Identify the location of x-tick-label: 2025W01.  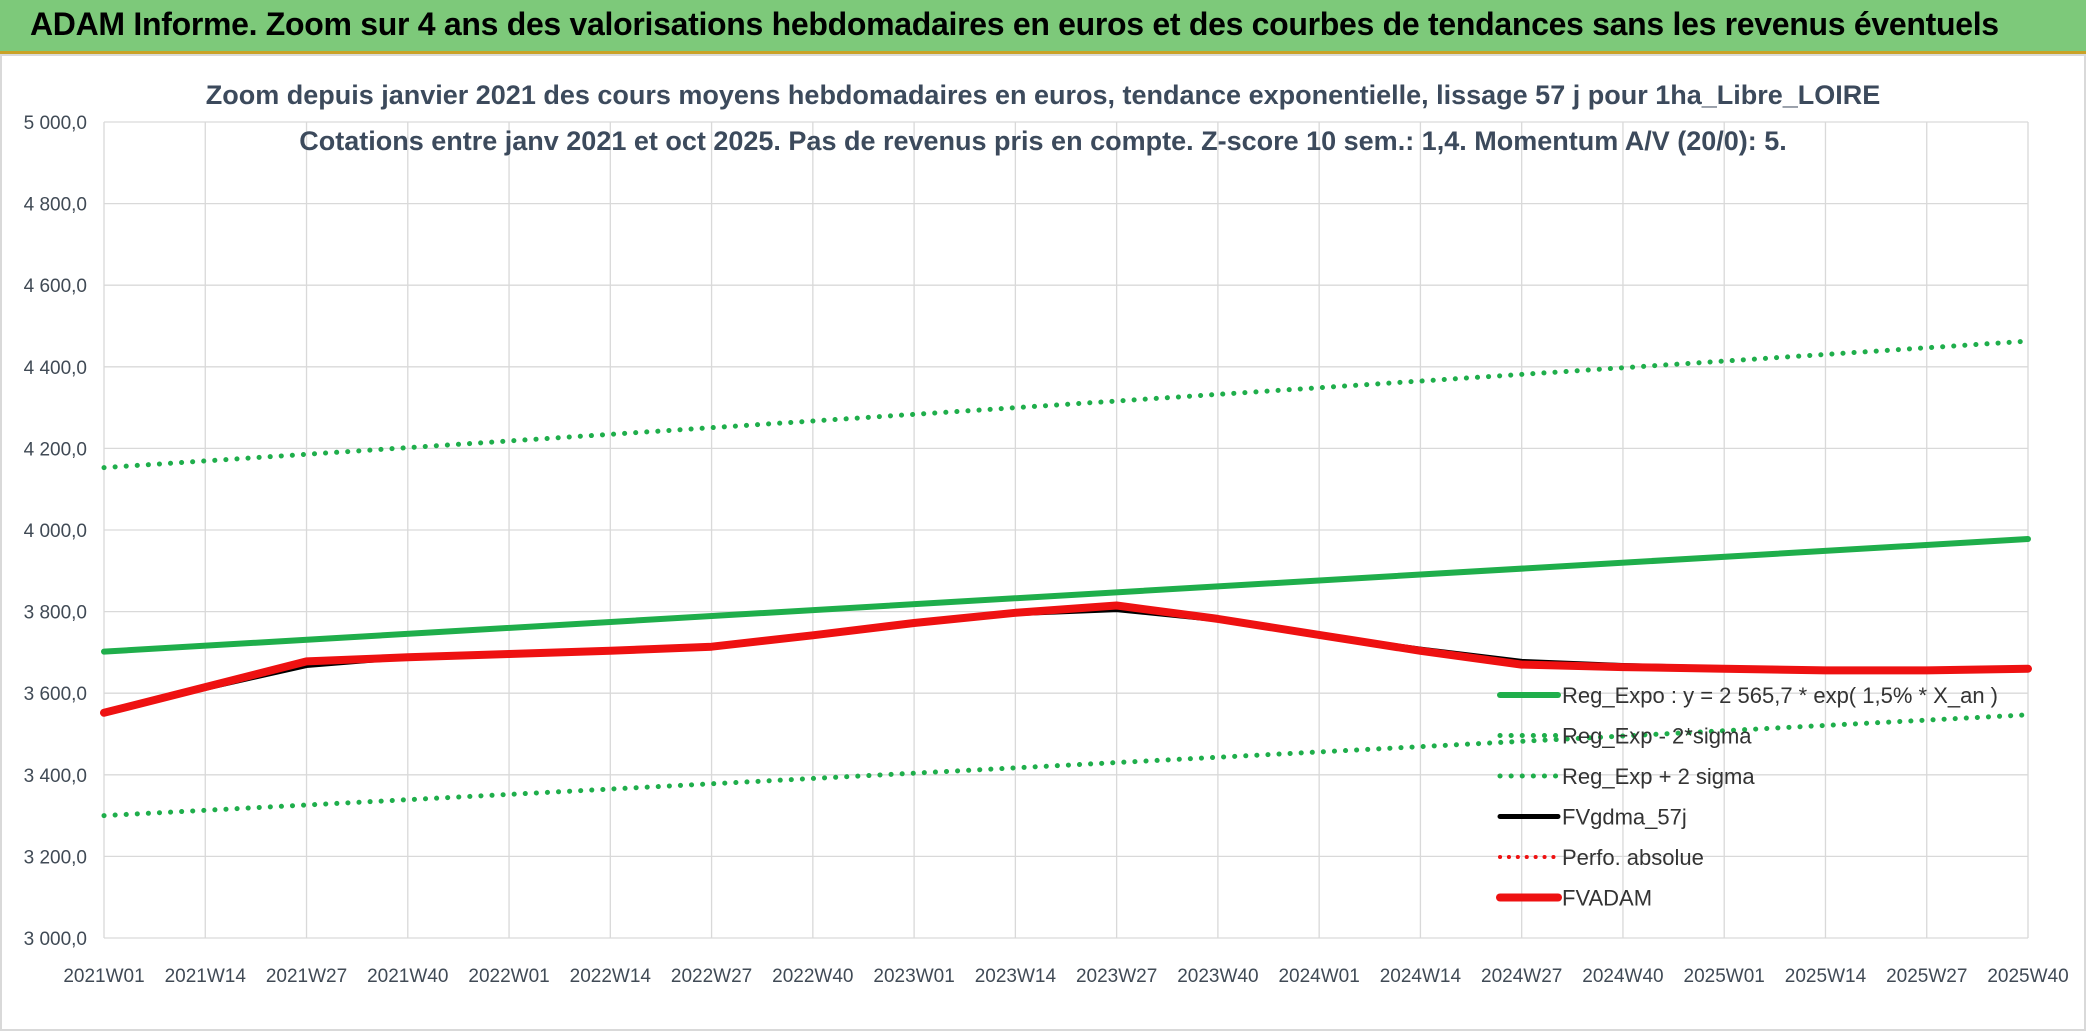
(1724, 976).